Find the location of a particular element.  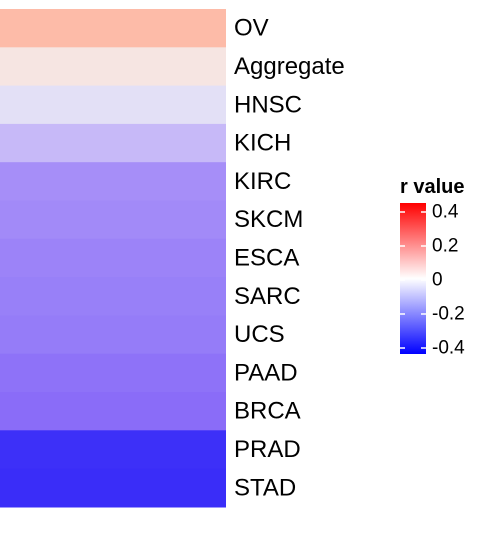

legend-tick-label-0: 0.4 is located at coordinates (445, 212).